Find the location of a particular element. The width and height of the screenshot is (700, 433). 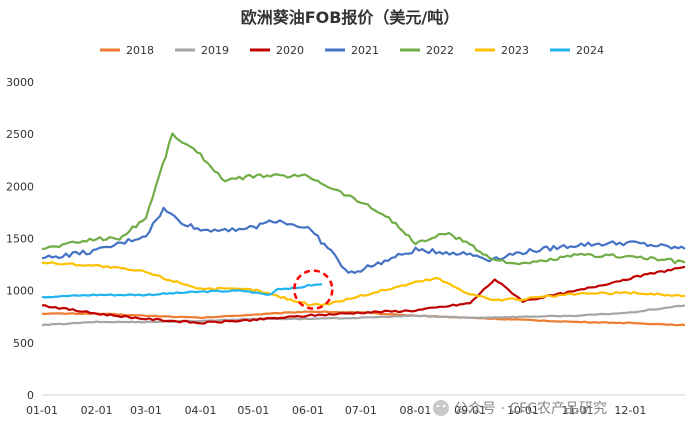

legend-label-2019: 2019 is located at coordinates (215, 50).